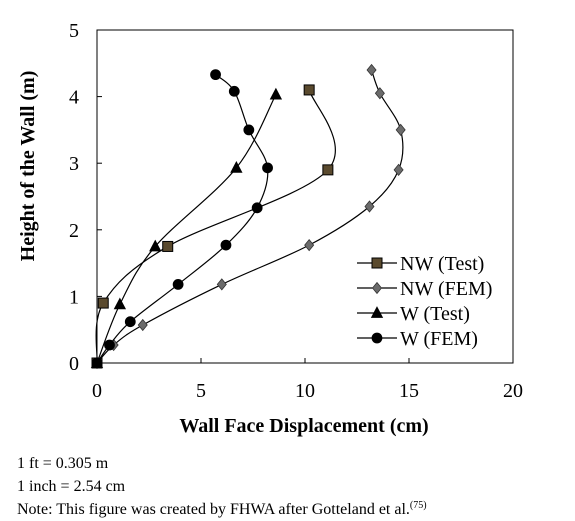  Describe the element at coordinates (74, 31) in the screenshot. I see `y-tick-label: 5` at that location.